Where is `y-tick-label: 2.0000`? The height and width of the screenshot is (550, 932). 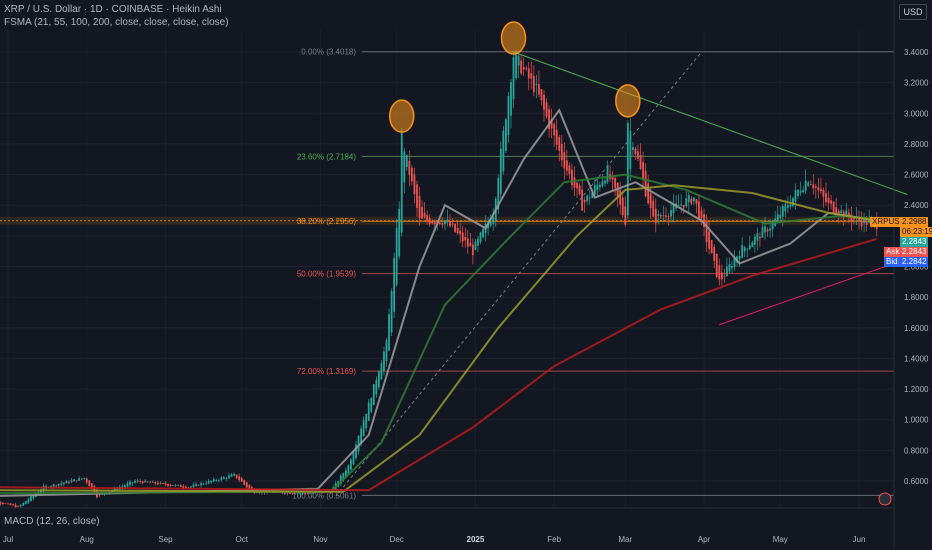
y-tick-label: 2.0000 is located at coordinates (916, 267).